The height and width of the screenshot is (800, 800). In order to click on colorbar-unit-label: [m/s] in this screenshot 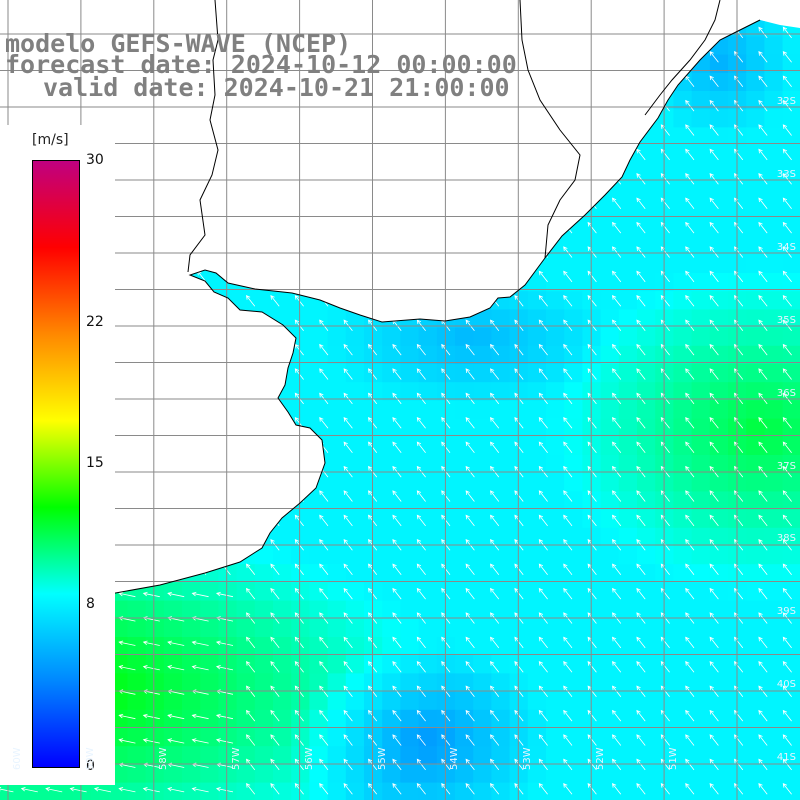, I will do `click(50, 140)`.